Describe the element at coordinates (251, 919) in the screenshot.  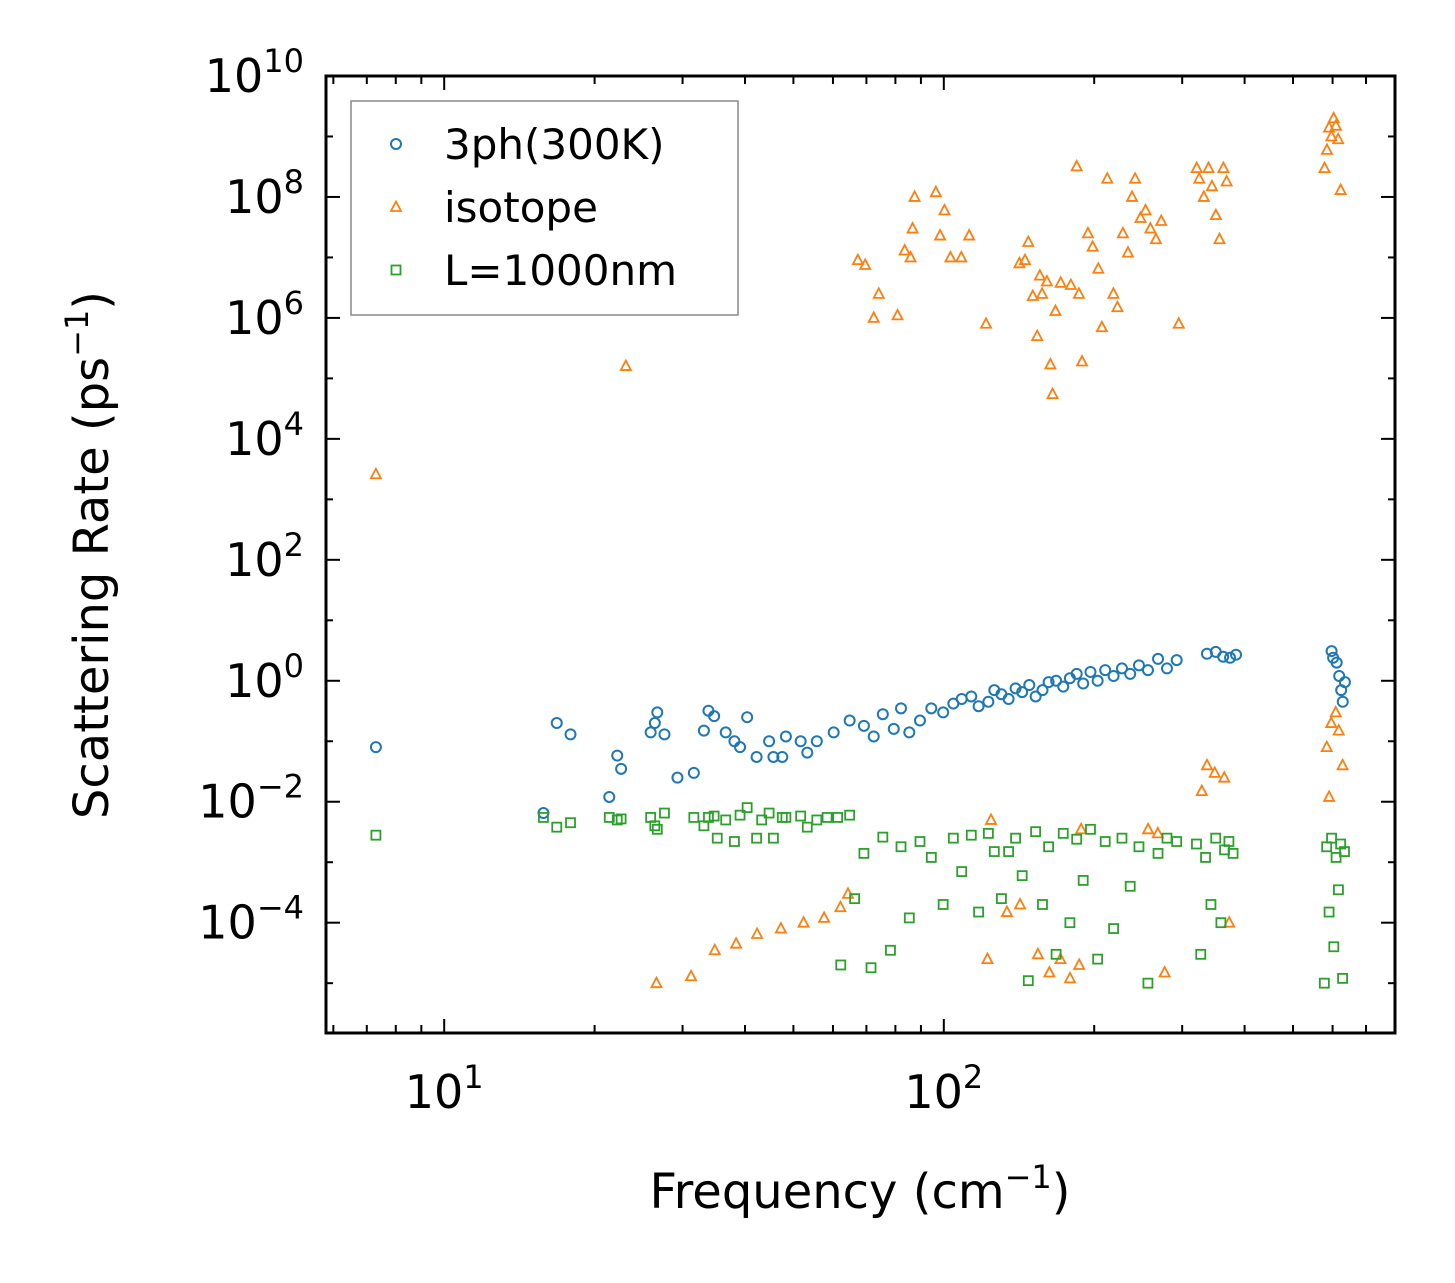
I see `y-tick-label: 10⁻⁴` at that location.